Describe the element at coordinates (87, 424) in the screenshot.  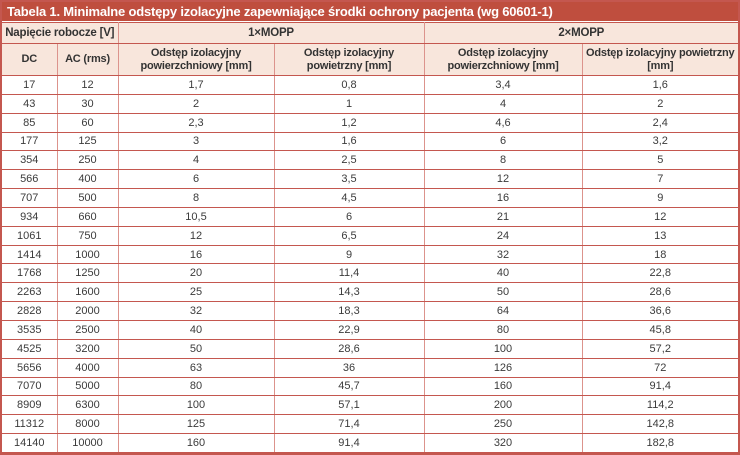
I see `table-cell: 8000` at that location.